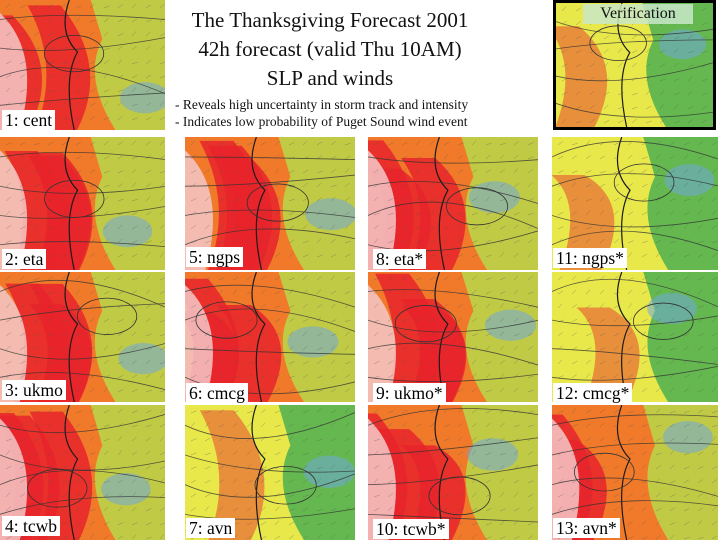 This screenshot has width=720, height=540. What do you see at coordinates (590, 258) in the screenshot?
I see `panel-label-ngps-star: 11: ngps*` at bounding box center [590, 258].